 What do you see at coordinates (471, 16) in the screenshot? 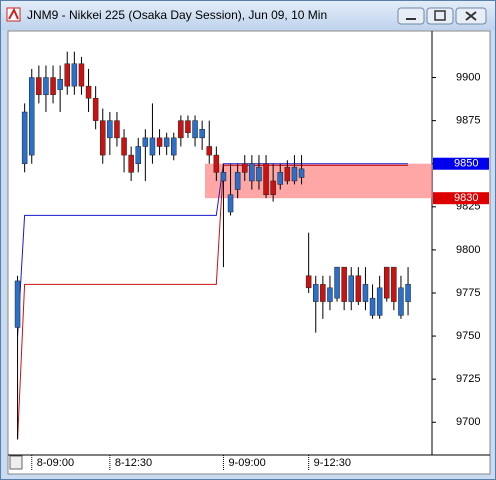
I see `close-icon` at bounding box center [471, 16].